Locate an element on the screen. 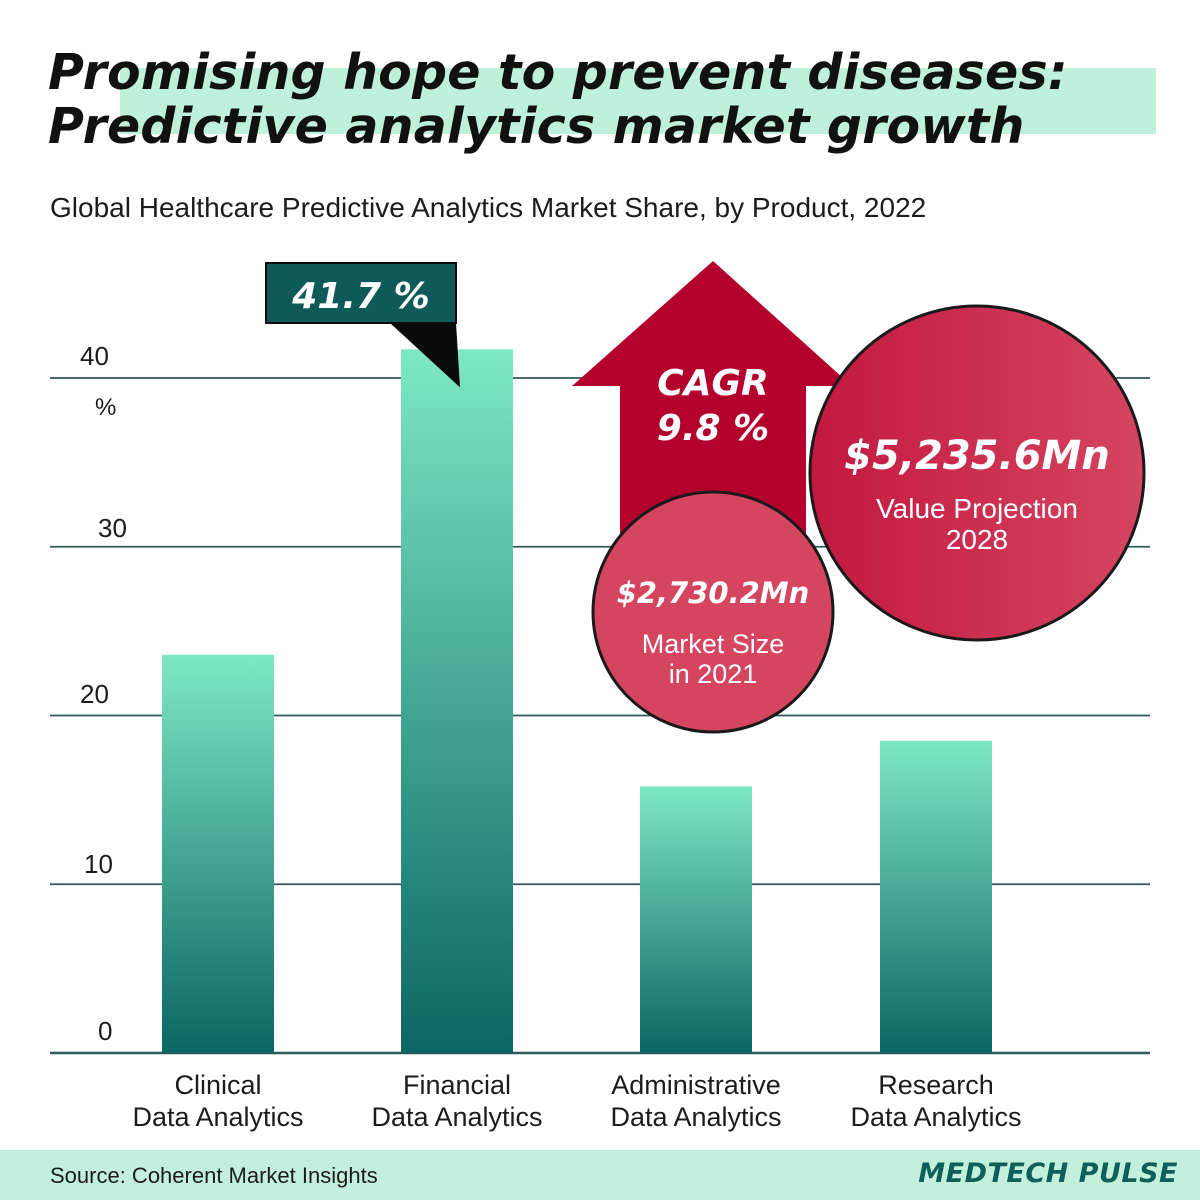 The image size is (1200, 1200). title-highlight is located at coordinates (638, 101).